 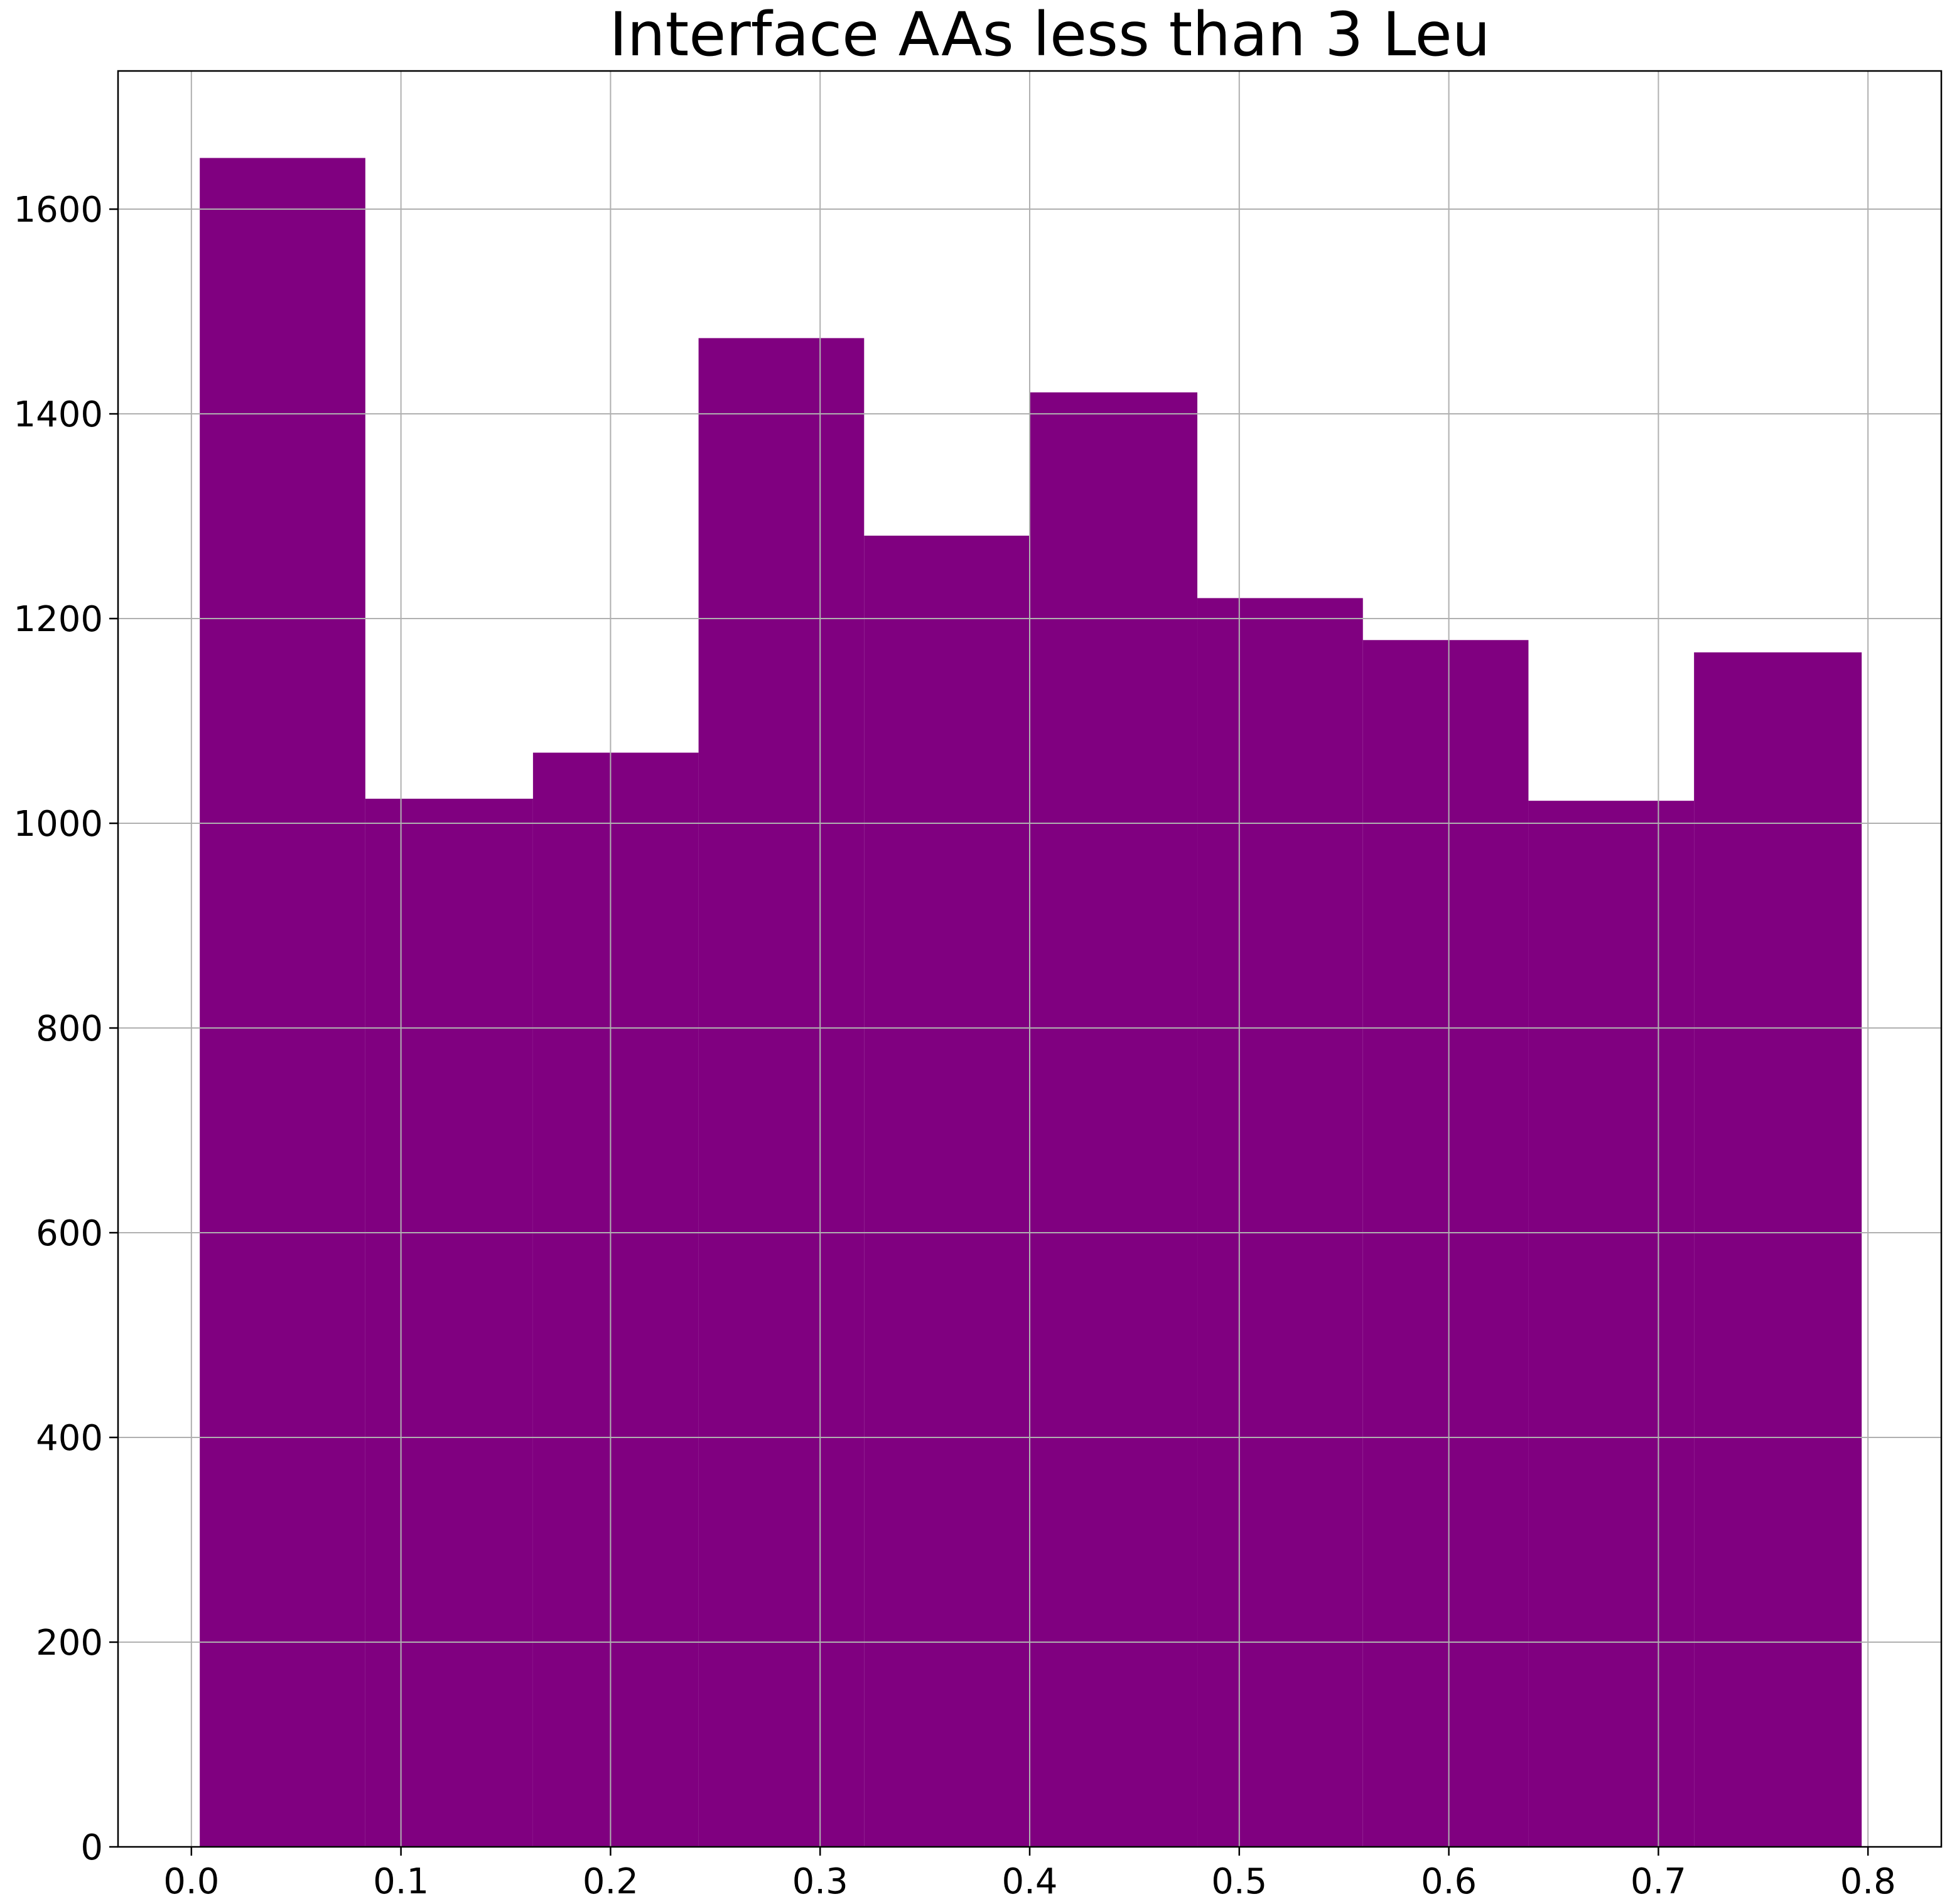 I want to click on y-tick-label-5: 1000, so click(x=58, y=824).